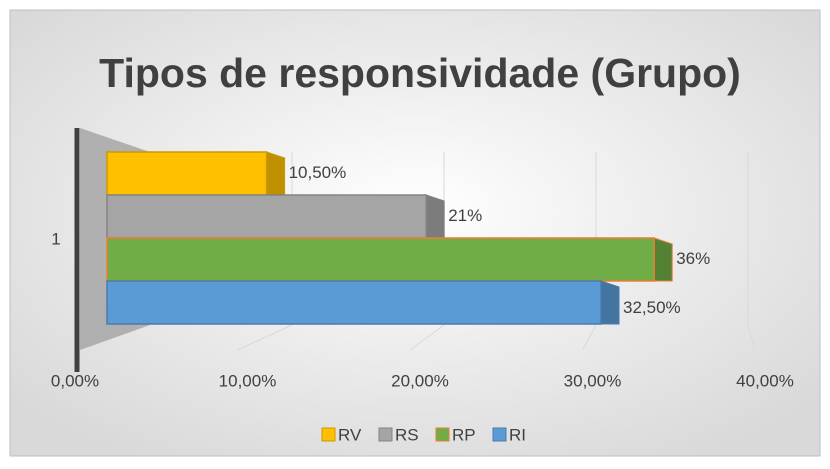 This screenshot has height=469, width=830. What do you see at coordinates (593, 380) in the screenshot?
I see `x-tick-label: 30,00%` at bounding box center [593, 380].